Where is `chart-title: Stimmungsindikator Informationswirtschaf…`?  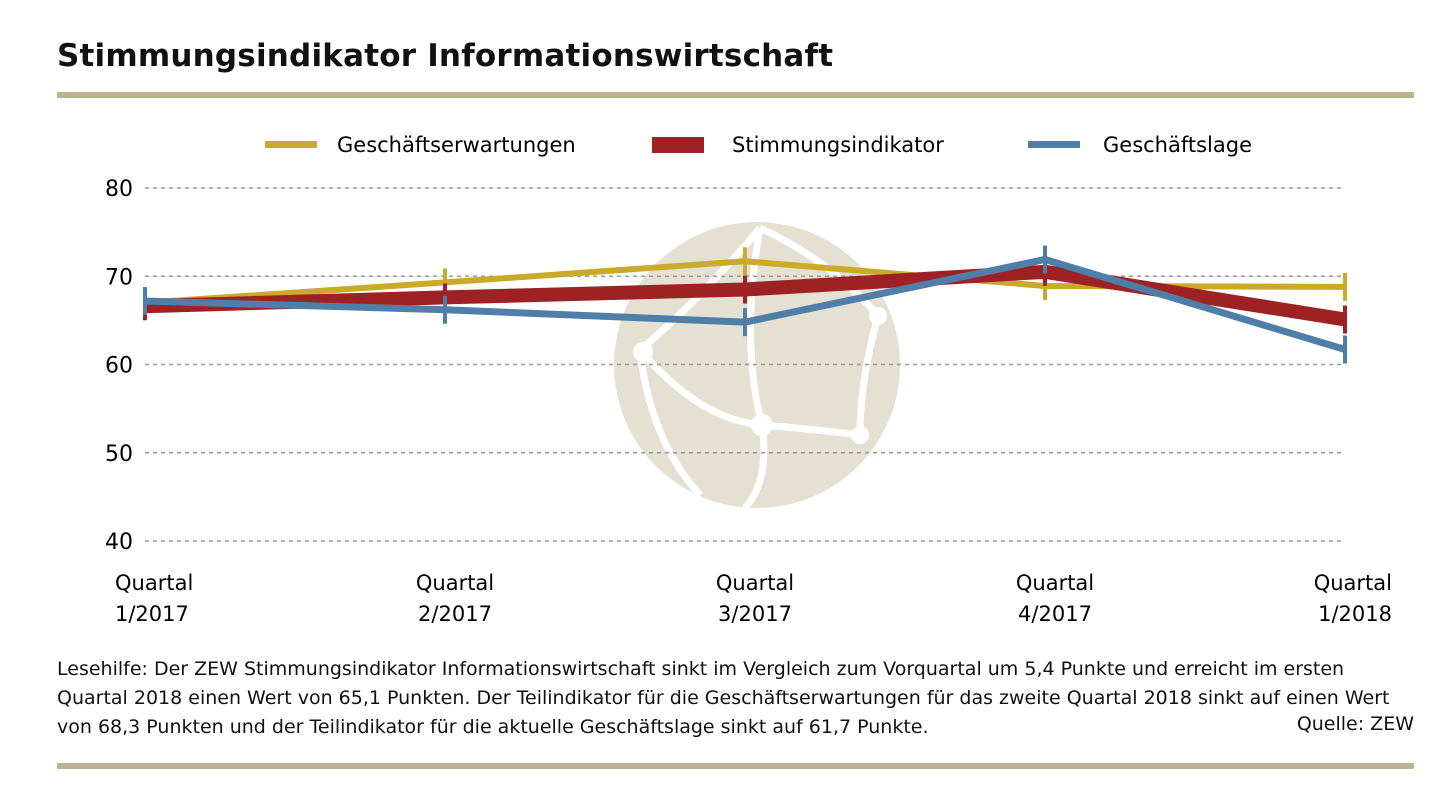 chart-title: Stimmungsindikator Informationswirtschaf… is located at coordinates (445, 56).